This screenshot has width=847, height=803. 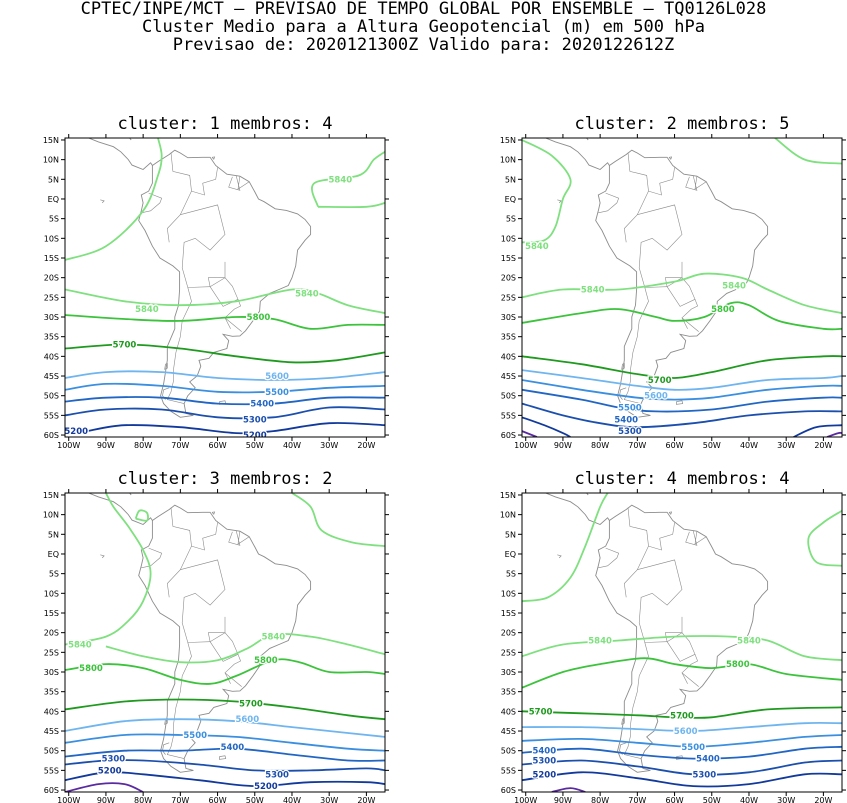 I want to click on lat-tick-label: 40S, so click(x=508, y=356).